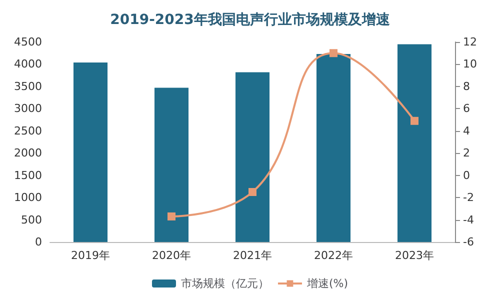 This screenshot has width=500, height=300. Describe the element at coordinates (250, 19) in the screenshot. I see `chart-title: 2019-2023年我国电声行业市场规模及增速` at that location.